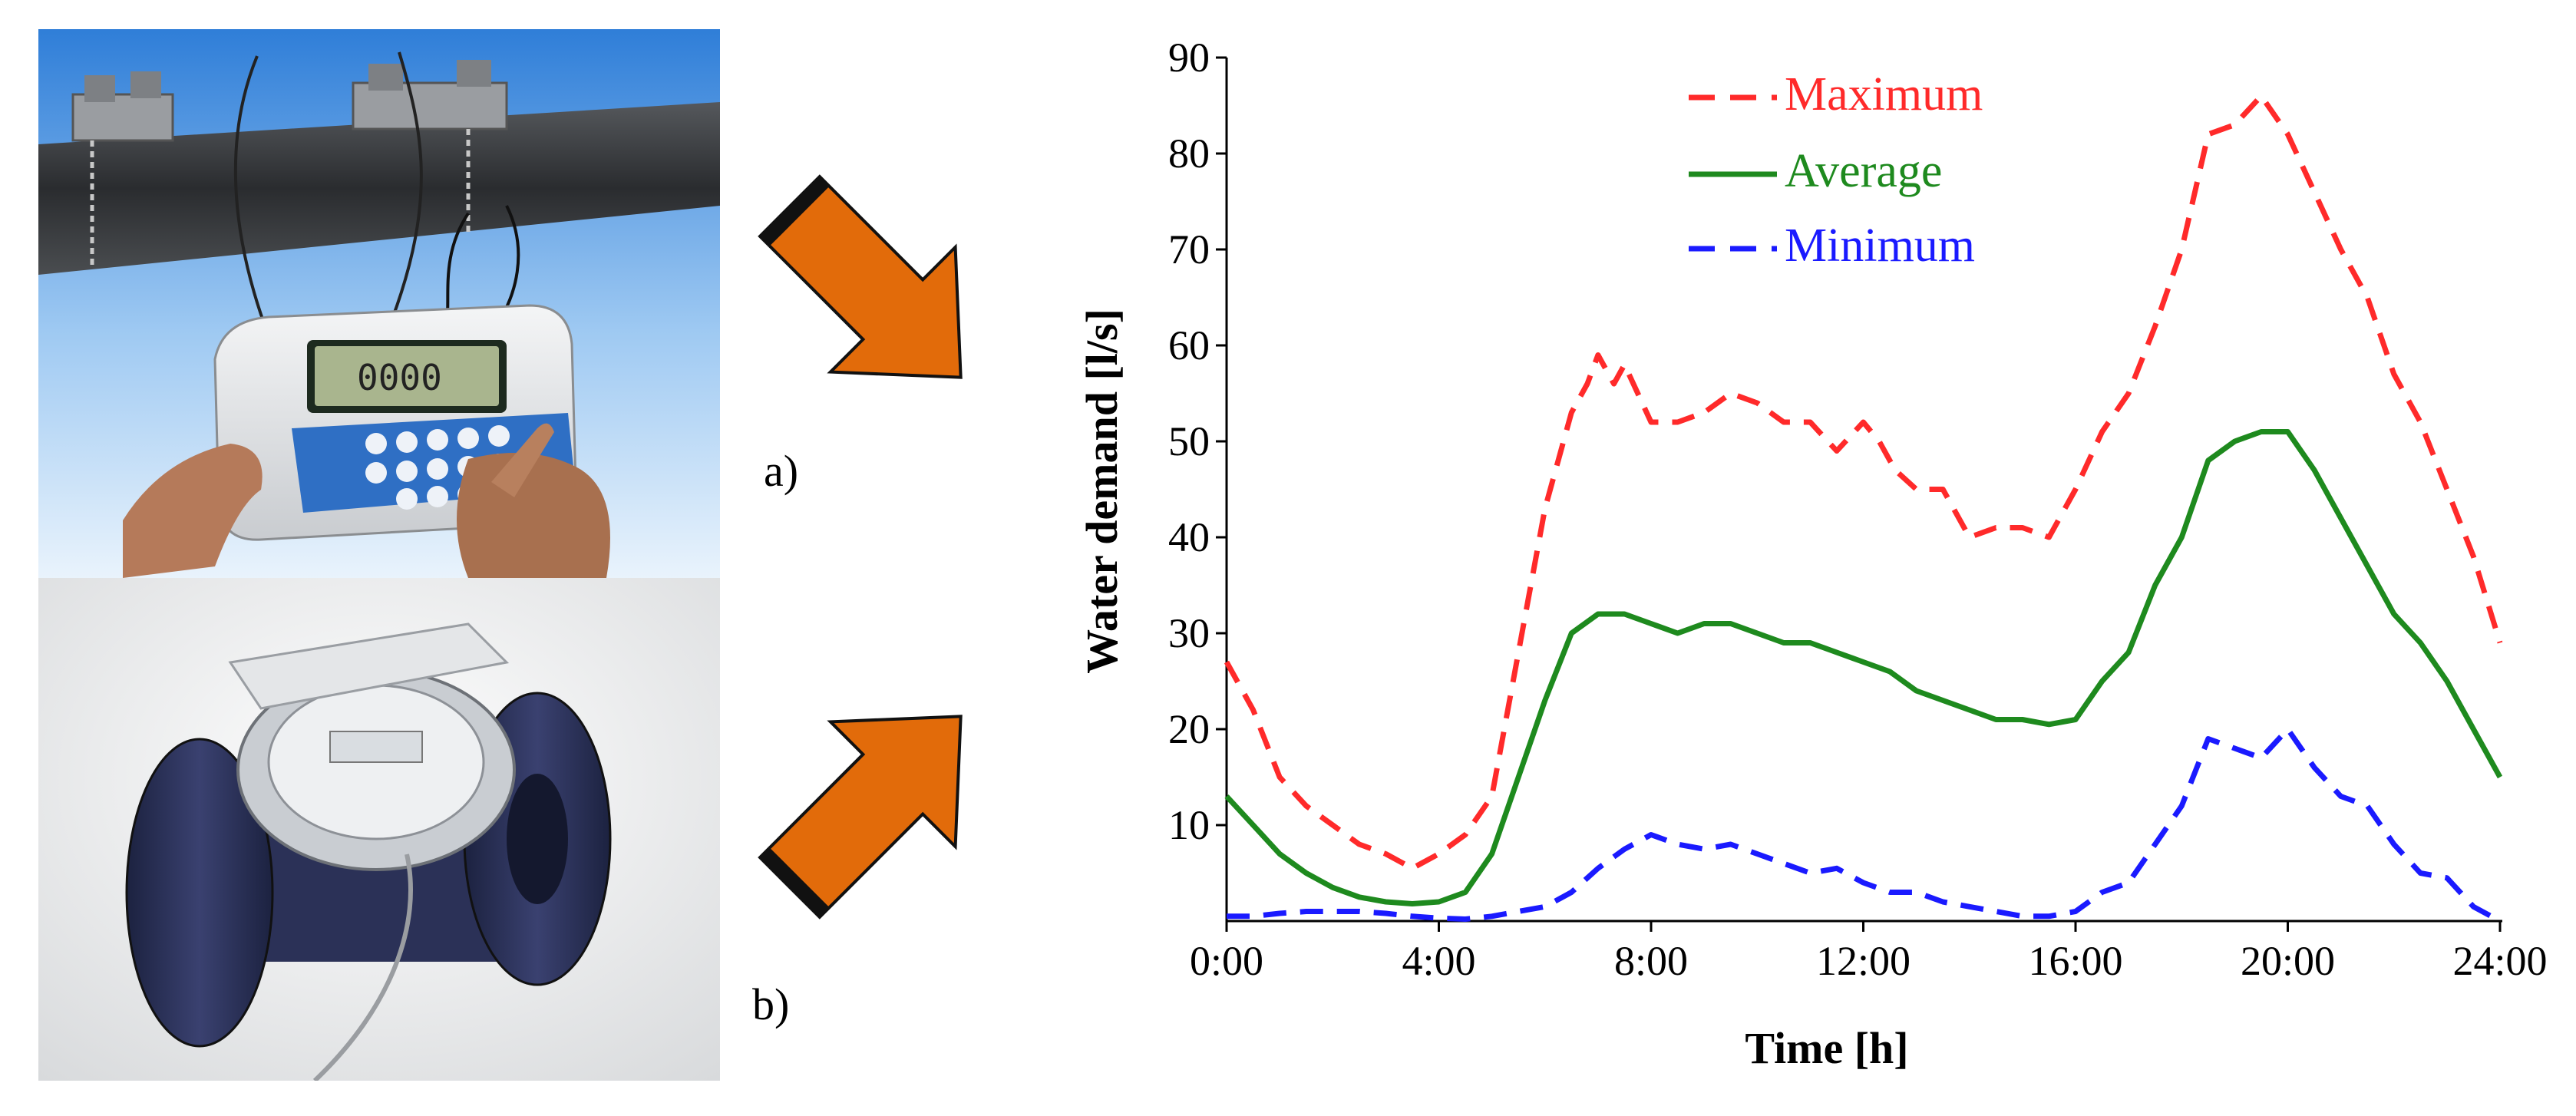 The height and width of the screenshot is (1116, 2576). Describe the element at coordinates (1189, 633) in the screenshot. I see `y-tick-label: 30` at that location.